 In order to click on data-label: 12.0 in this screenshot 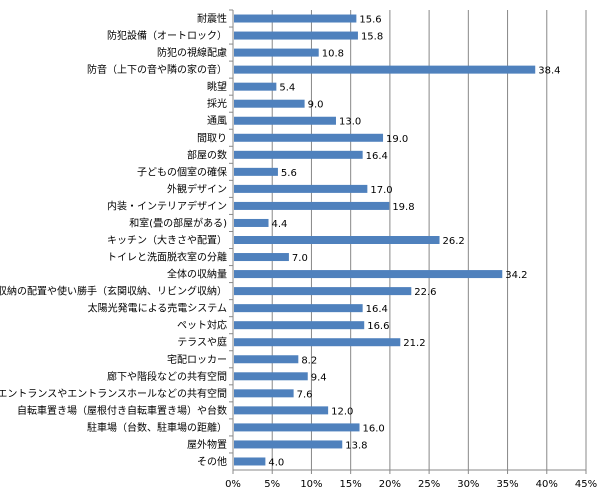, I will do `click(342, 411)`.